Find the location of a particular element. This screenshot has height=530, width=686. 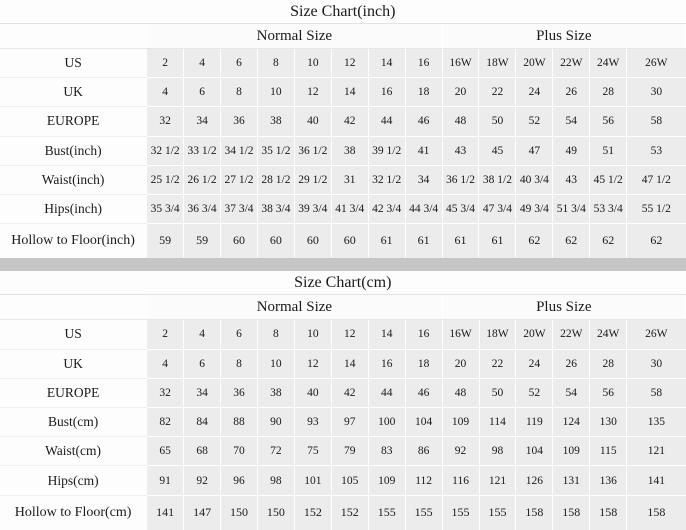

table-cell: 75 is located at coordinates (312, 451).